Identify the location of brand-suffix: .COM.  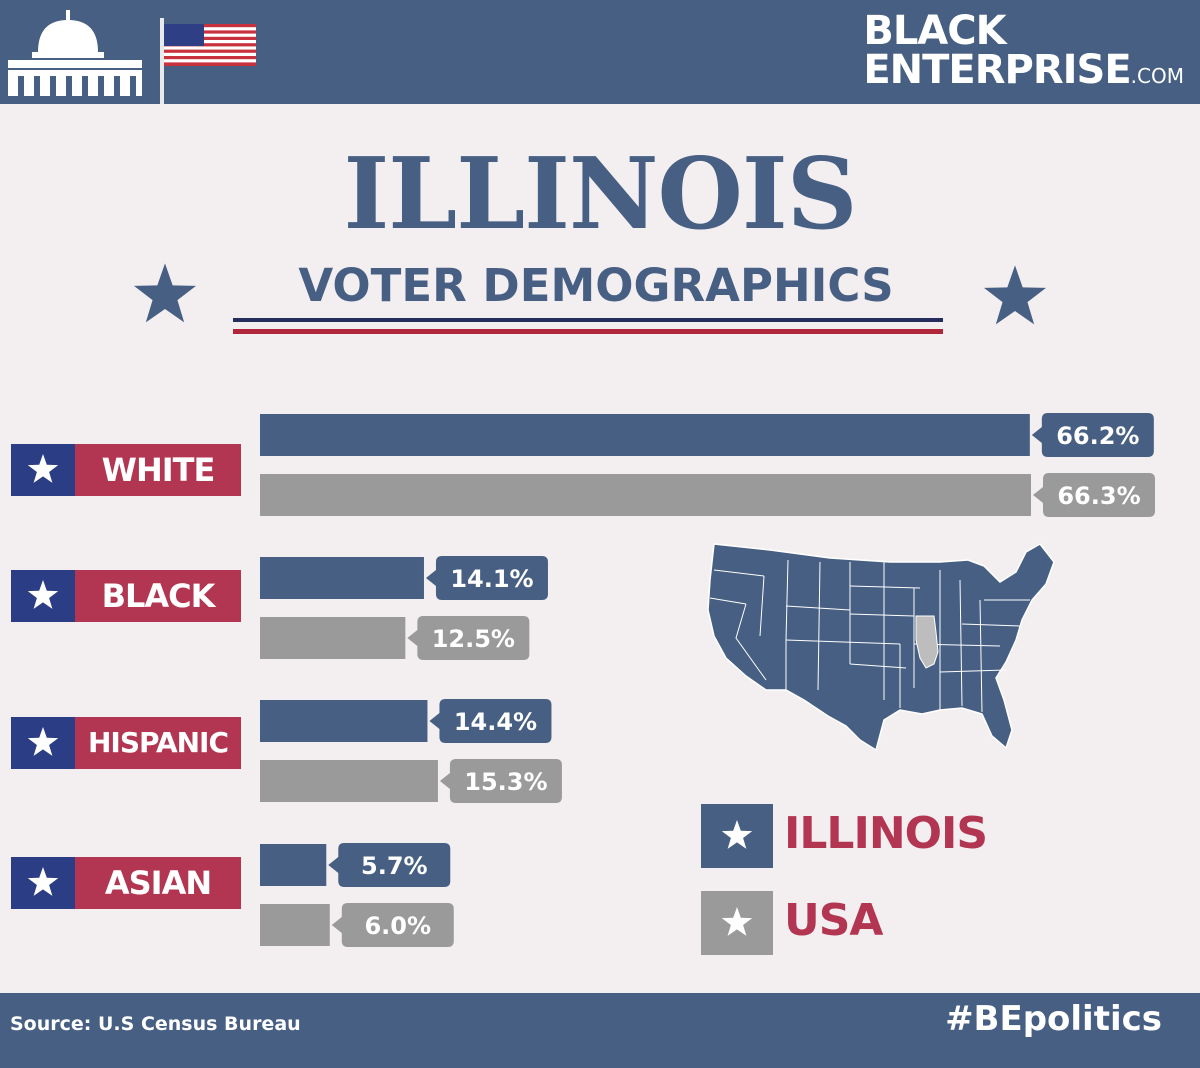
(1157, 76).